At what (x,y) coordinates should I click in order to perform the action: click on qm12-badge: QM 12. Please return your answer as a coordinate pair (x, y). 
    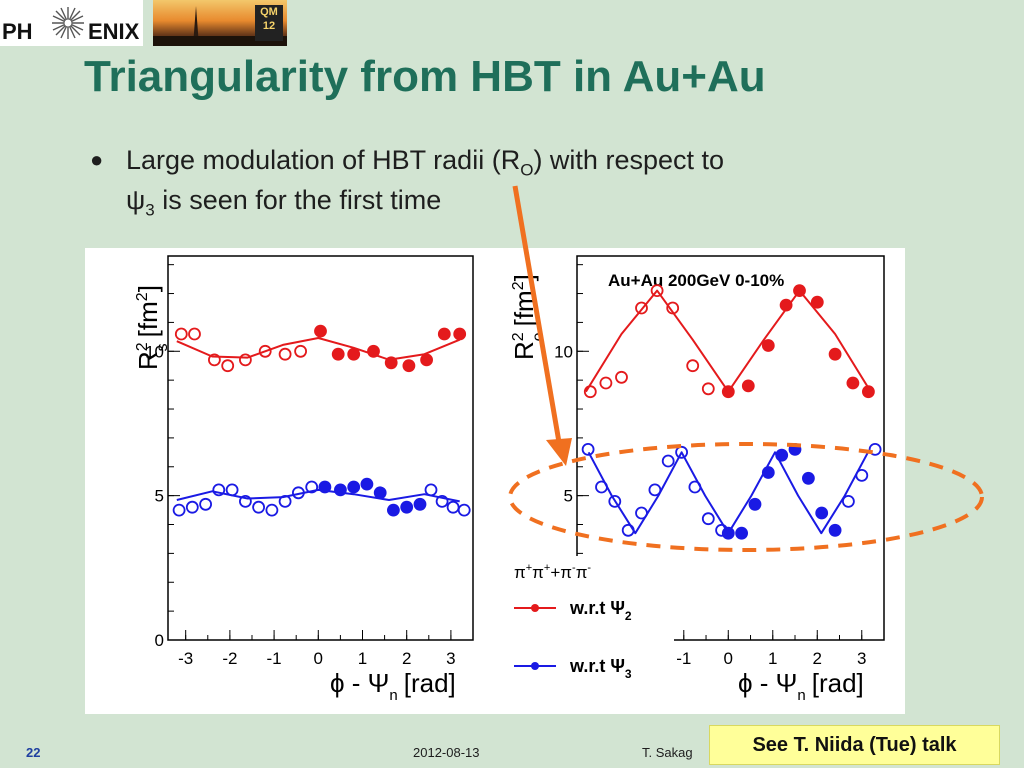
    Looking at the image, I should click on (269, 23).